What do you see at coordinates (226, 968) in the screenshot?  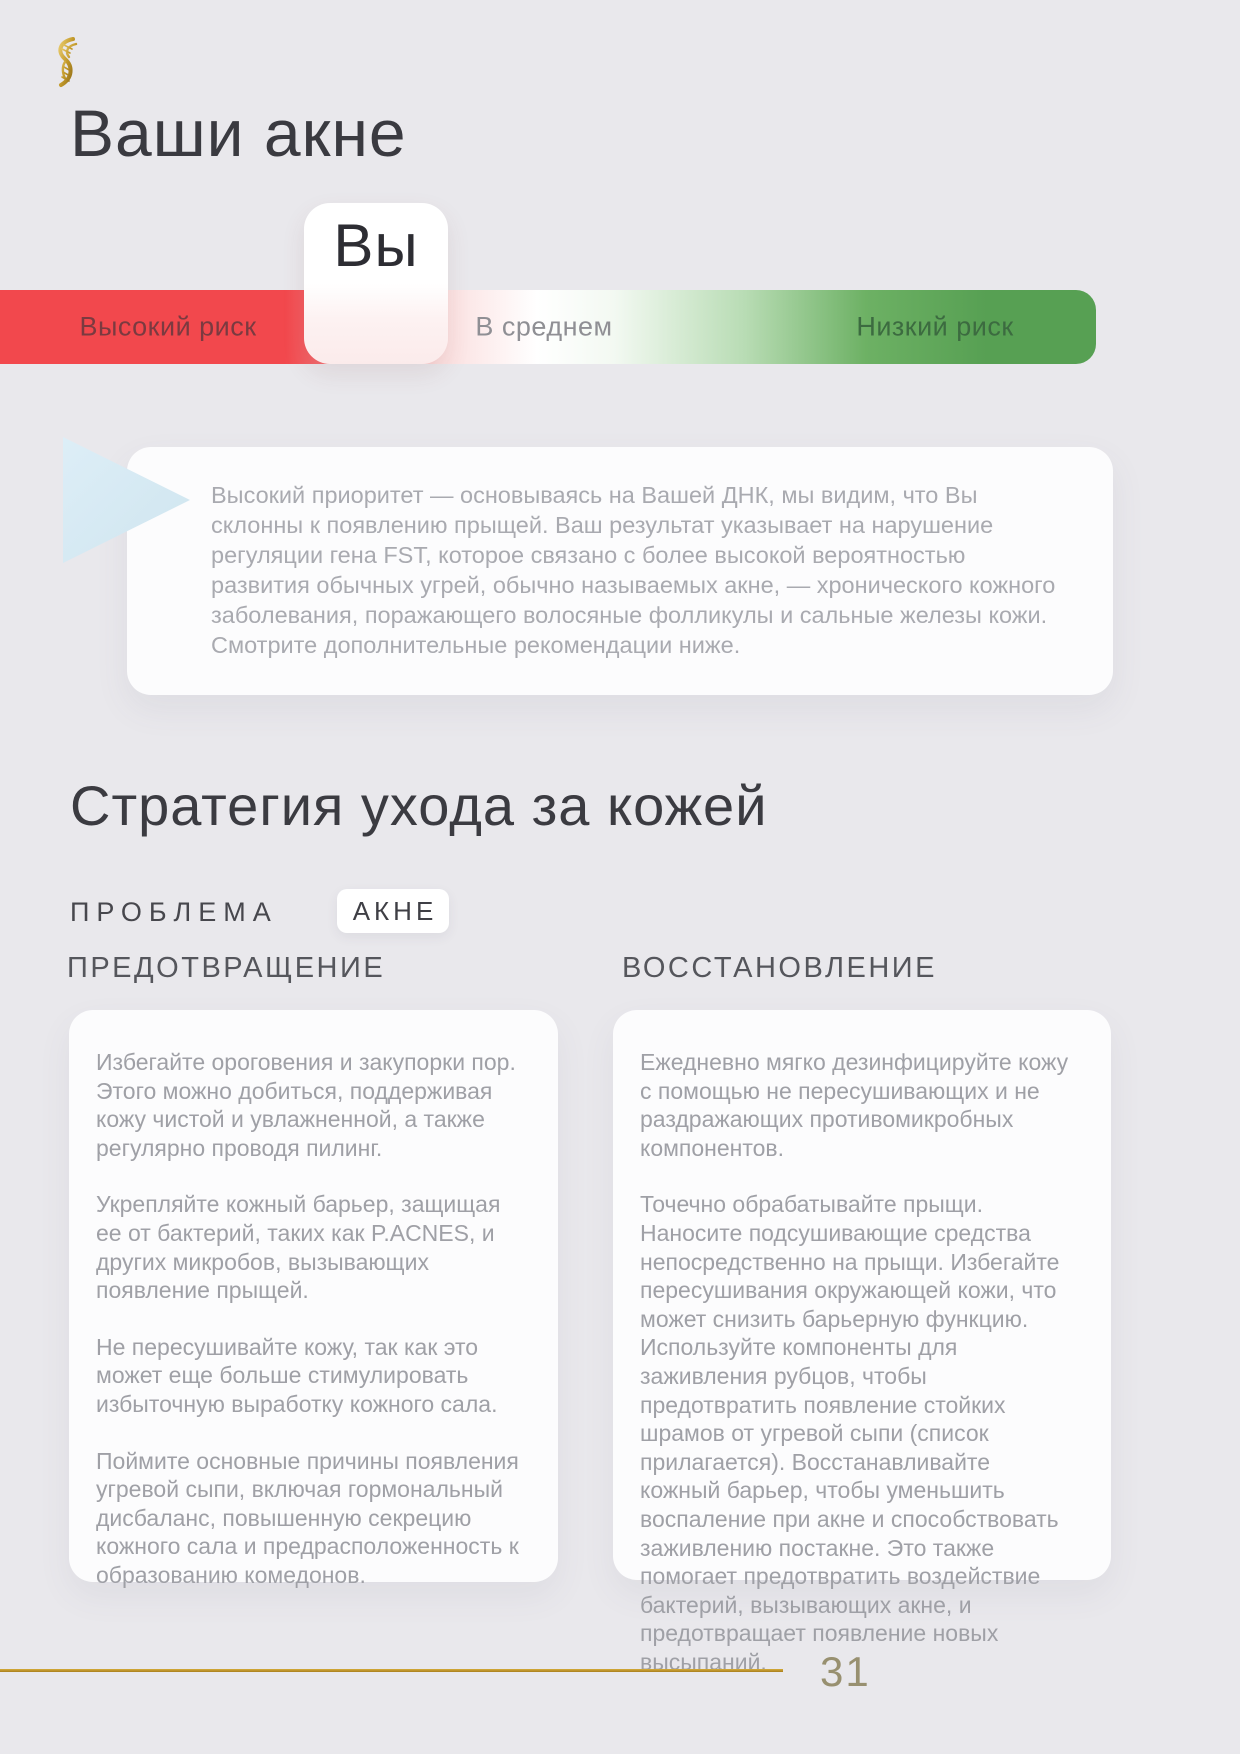 I see `column-header-prevention: ПРЕДОТВРАЩЕНИЕ` at bounding box center [226, 968].